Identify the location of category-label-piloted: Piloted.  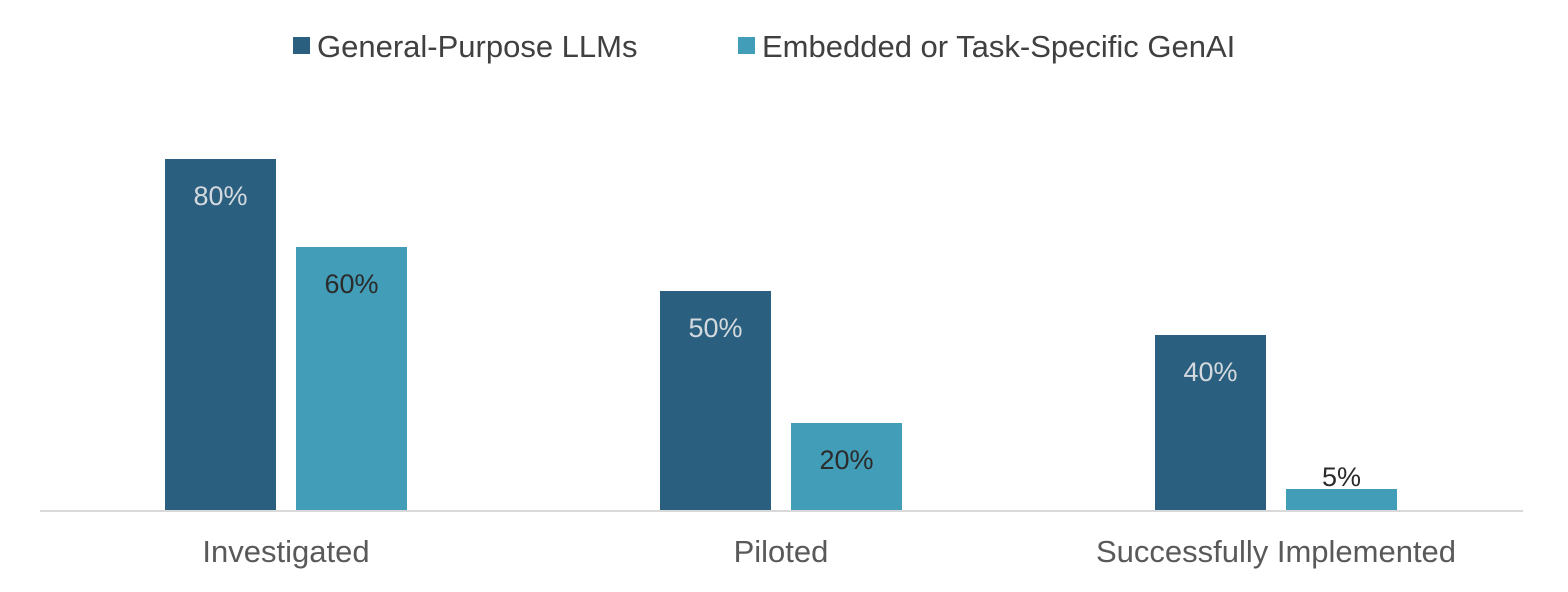
(781, 551).